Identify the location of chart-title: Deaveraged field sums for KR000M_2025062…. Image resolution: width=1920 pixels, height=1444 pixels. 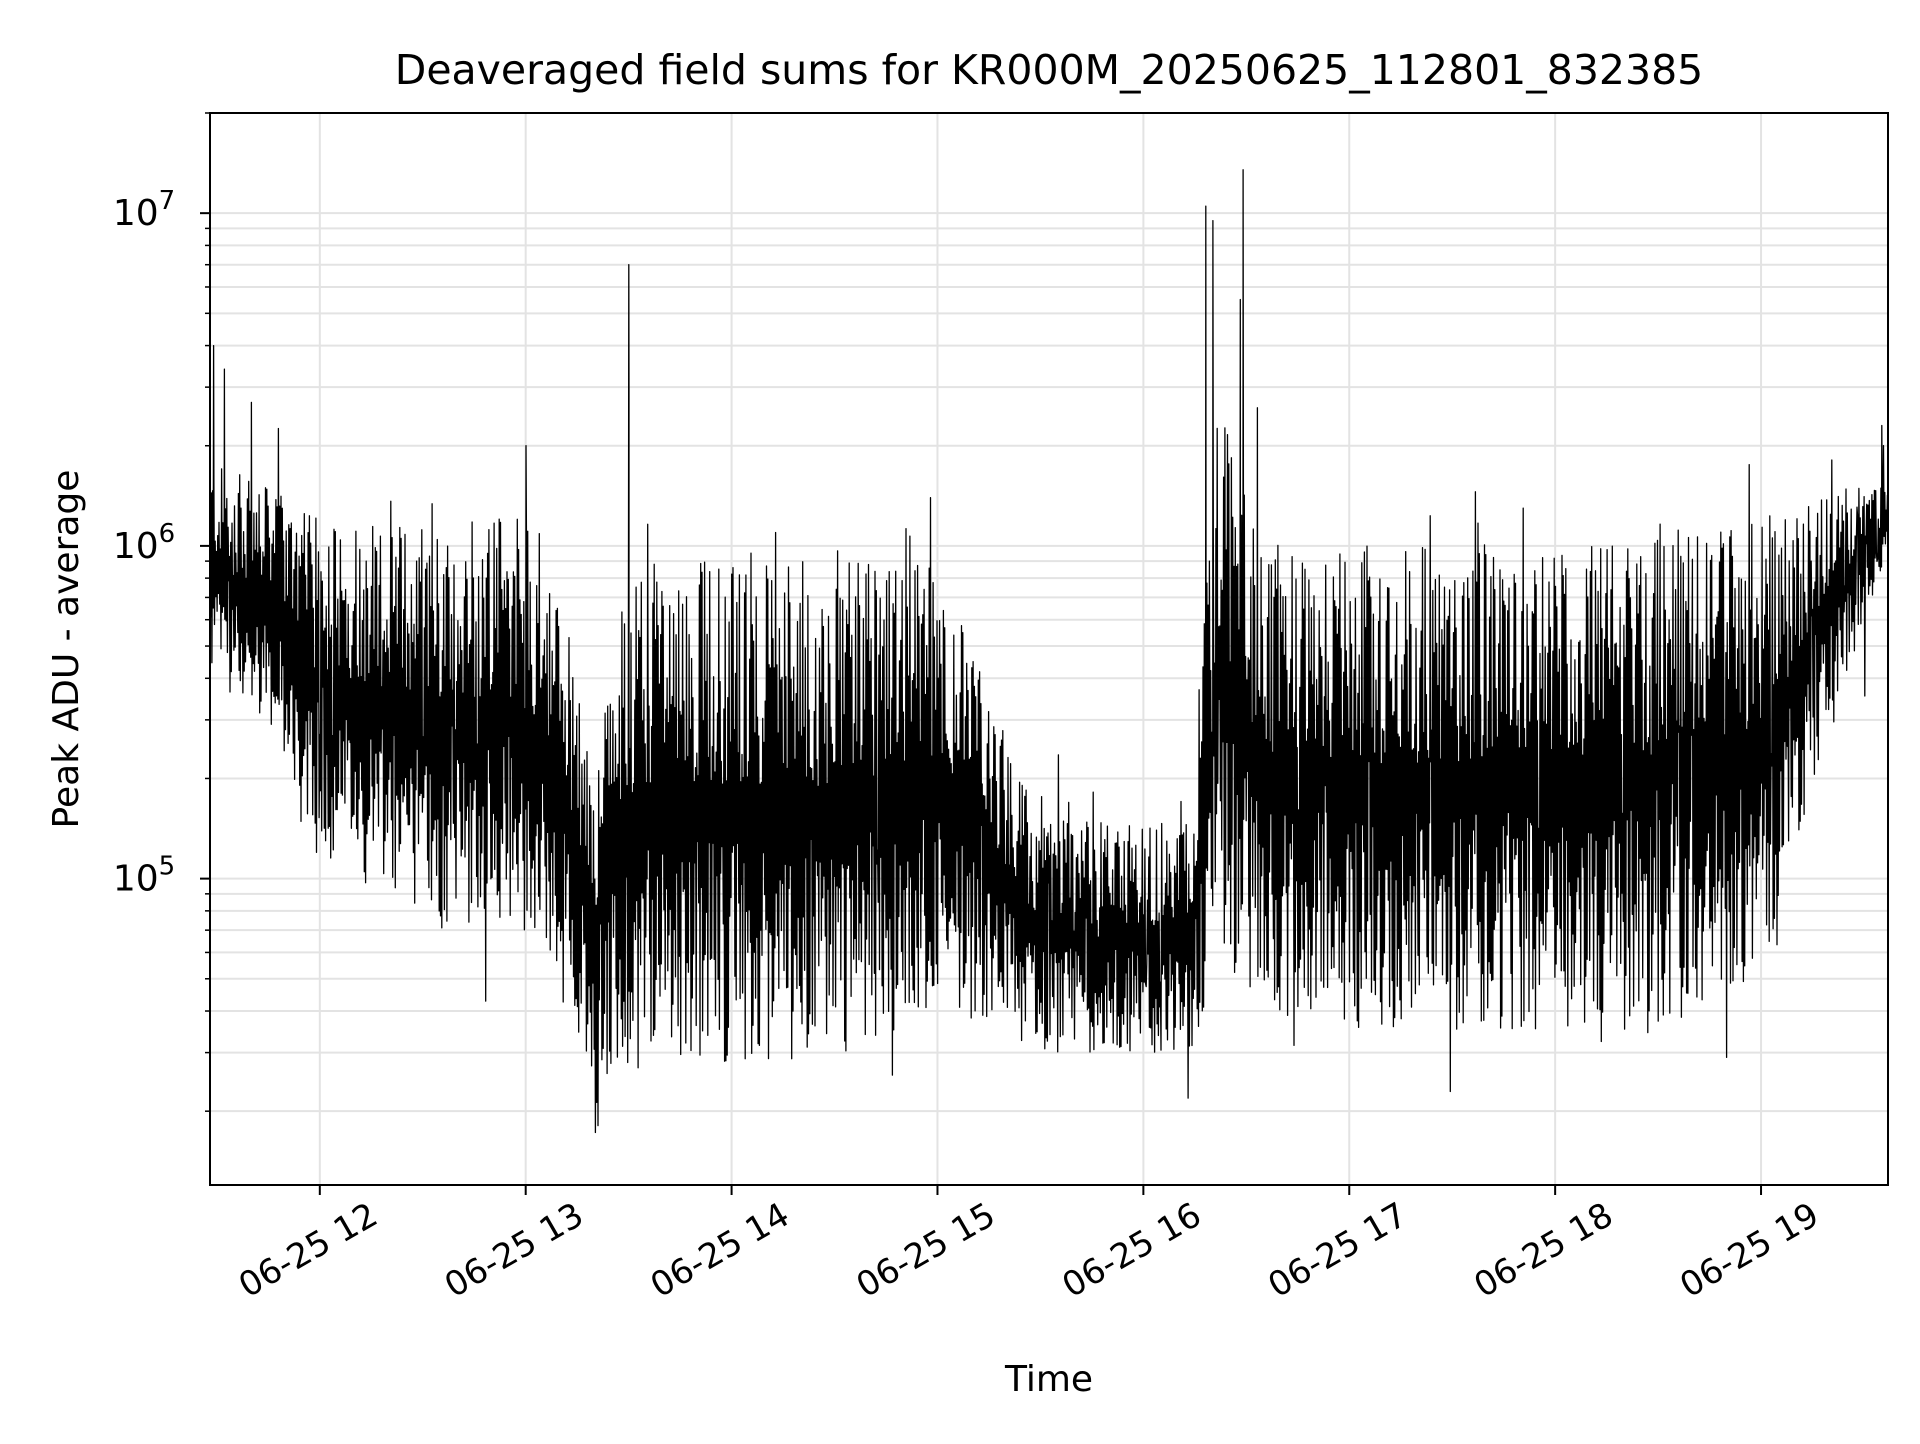
(1049, 70).